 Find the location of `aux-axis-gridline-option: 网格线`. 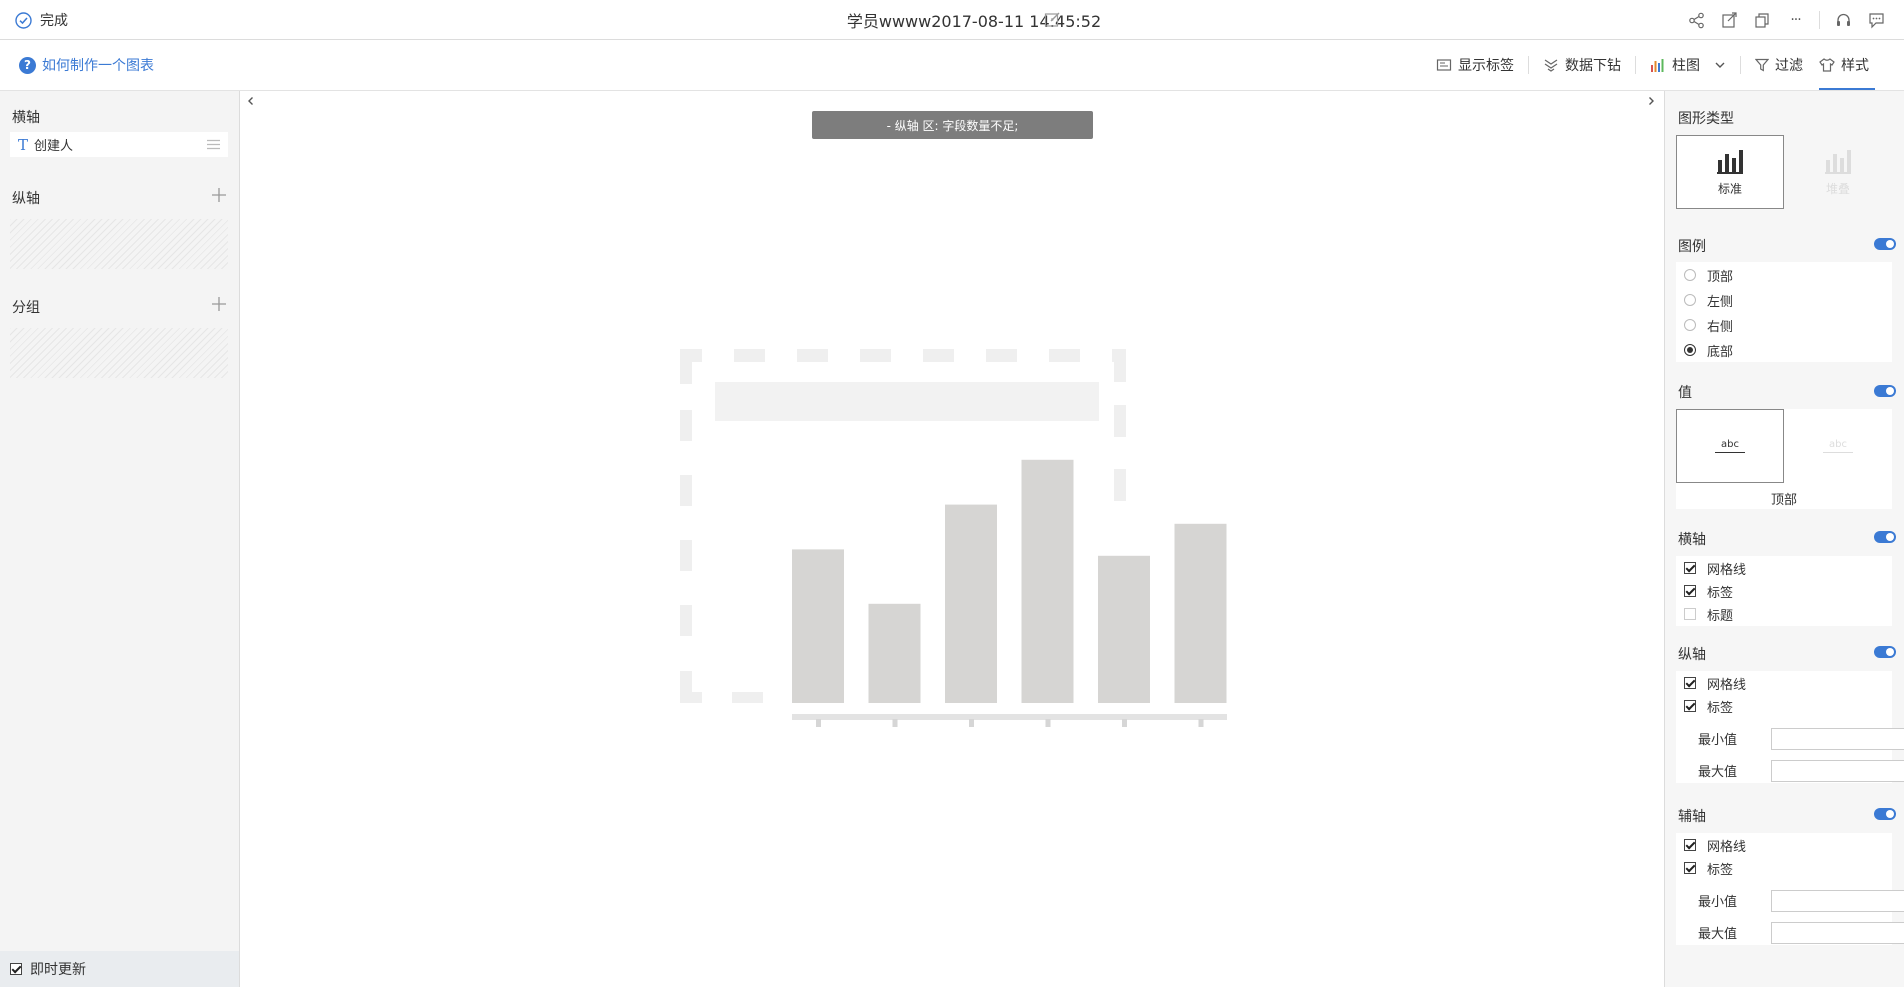

aux-axis-gridline-option: 网格线 is located at coordinates (1715, 845).